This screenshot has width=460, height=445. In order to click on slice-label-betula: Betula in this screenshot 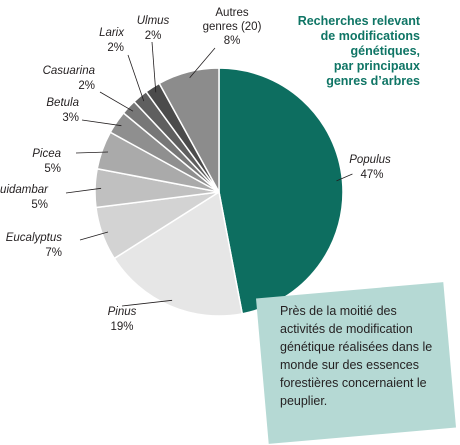, I will do `click(62, 103)`.